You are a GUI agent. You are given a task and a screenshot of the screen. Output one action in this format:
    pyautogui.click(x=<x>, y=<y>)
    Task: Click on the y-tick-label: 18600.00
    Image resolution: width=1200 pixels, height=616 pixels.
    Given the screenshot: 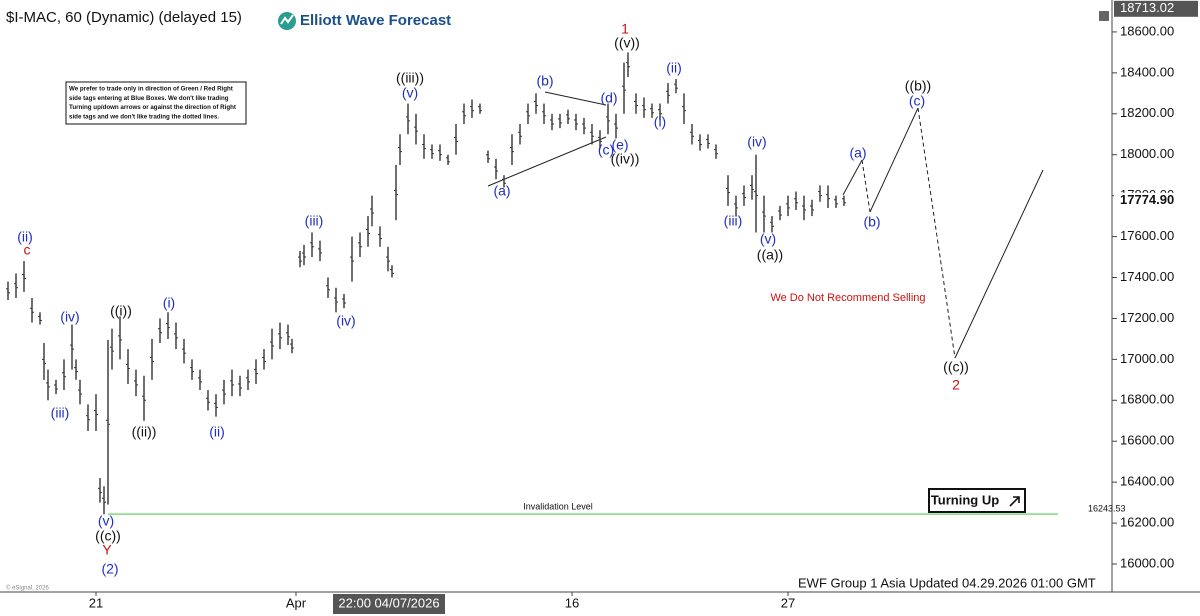 What is the action you would take?
    pyautogui.click(x=1147, y=30)
    